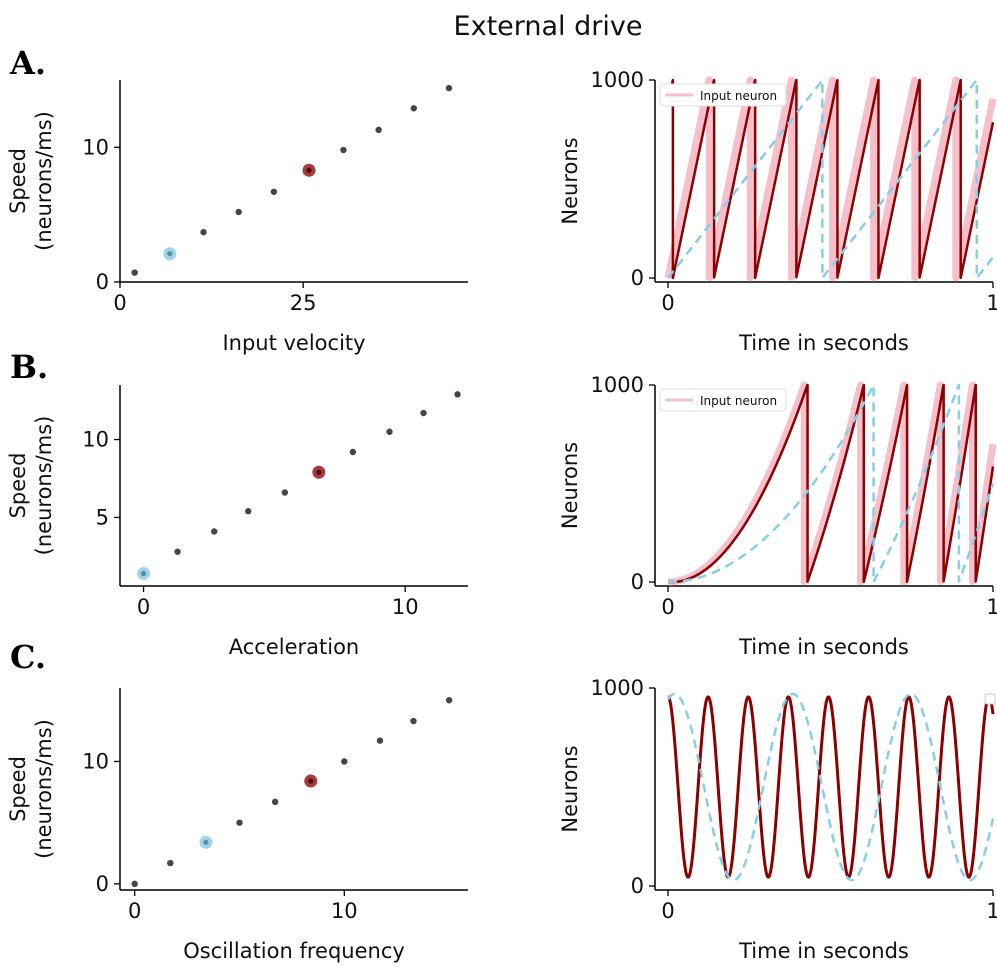 The image size is (997, 967). Describe the element at coordinates (291, 184) in the screenshot. I see `A-speed-axes` at that location.